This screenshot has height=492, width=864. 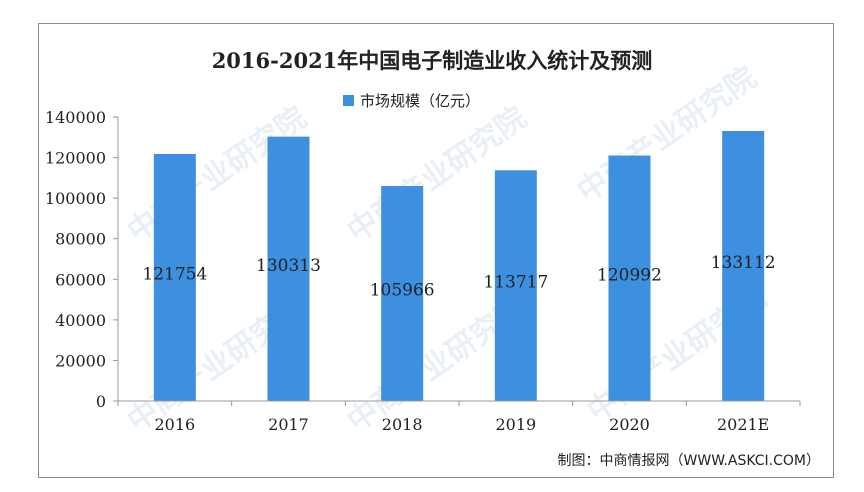 What do you see at coordinates (402, 424) in the screenshot?
I see `x-tick-label: 2018` at bounding box center [402, 424].